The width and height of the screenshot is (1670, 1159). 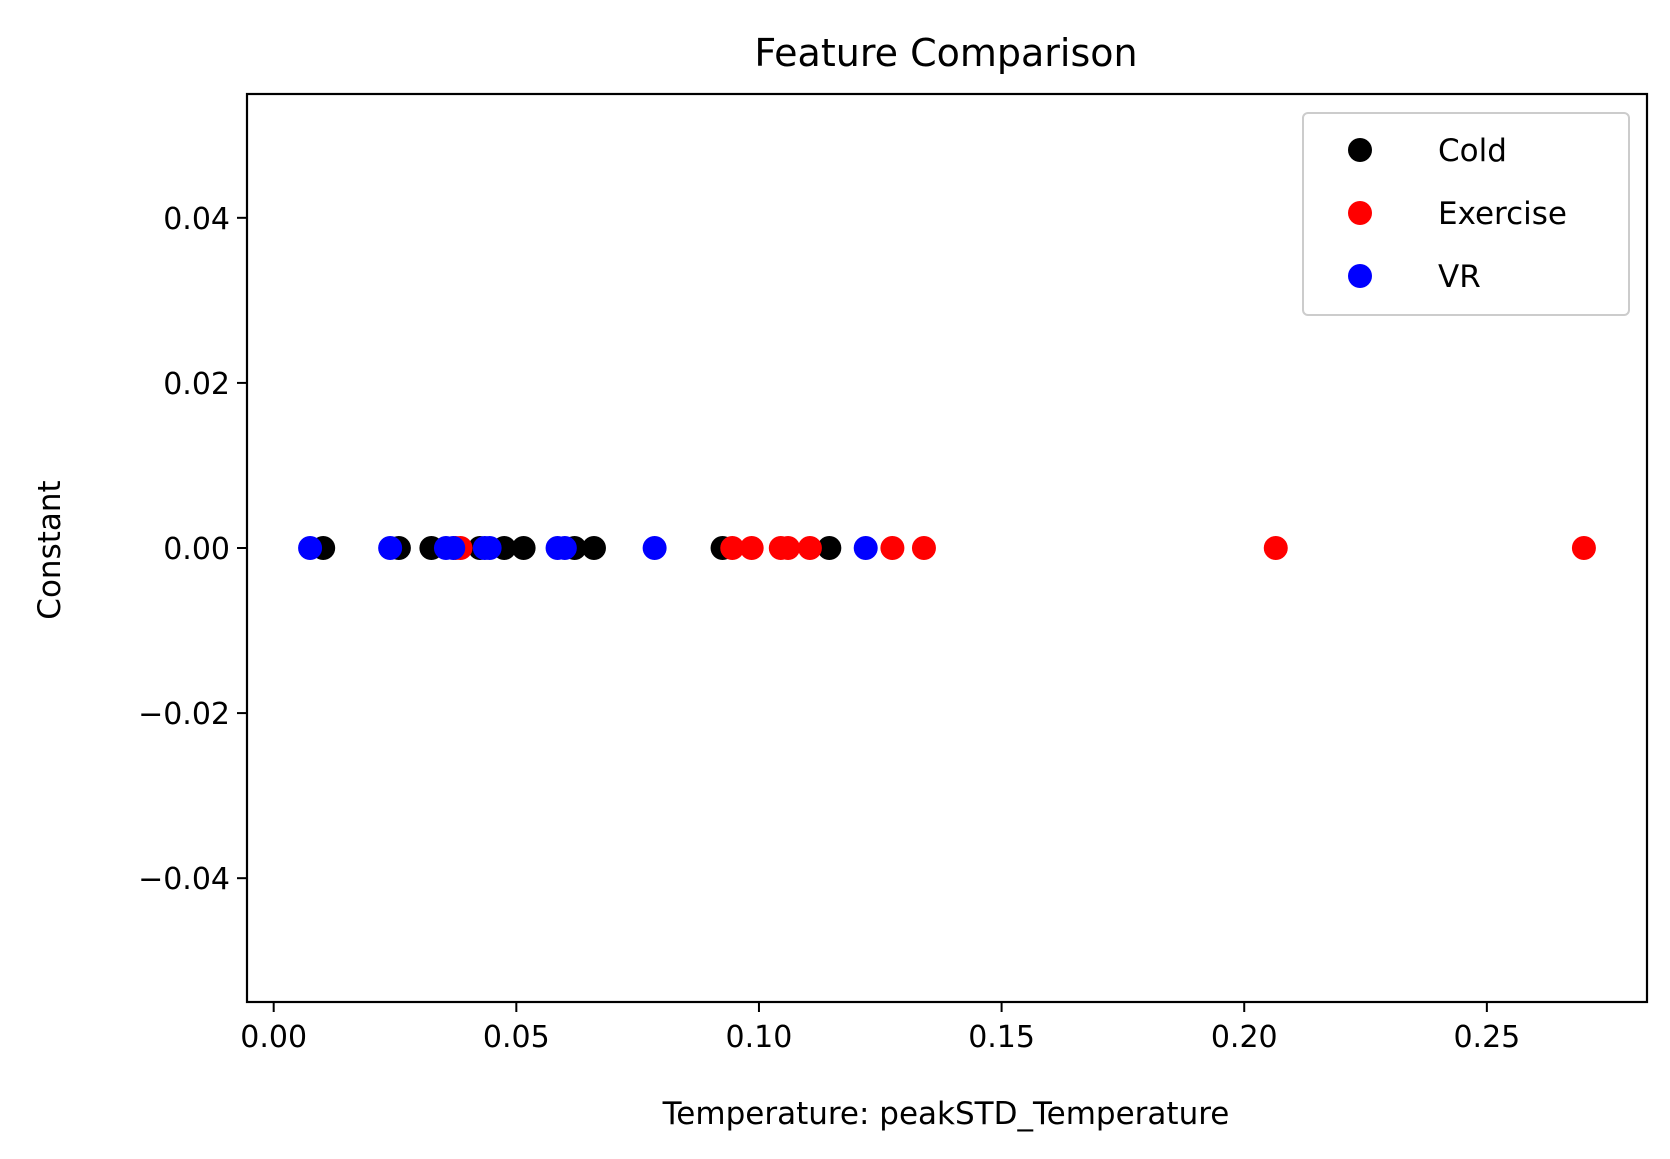 I want to click on legend-marker-cold, so click(x=1360, y=150).